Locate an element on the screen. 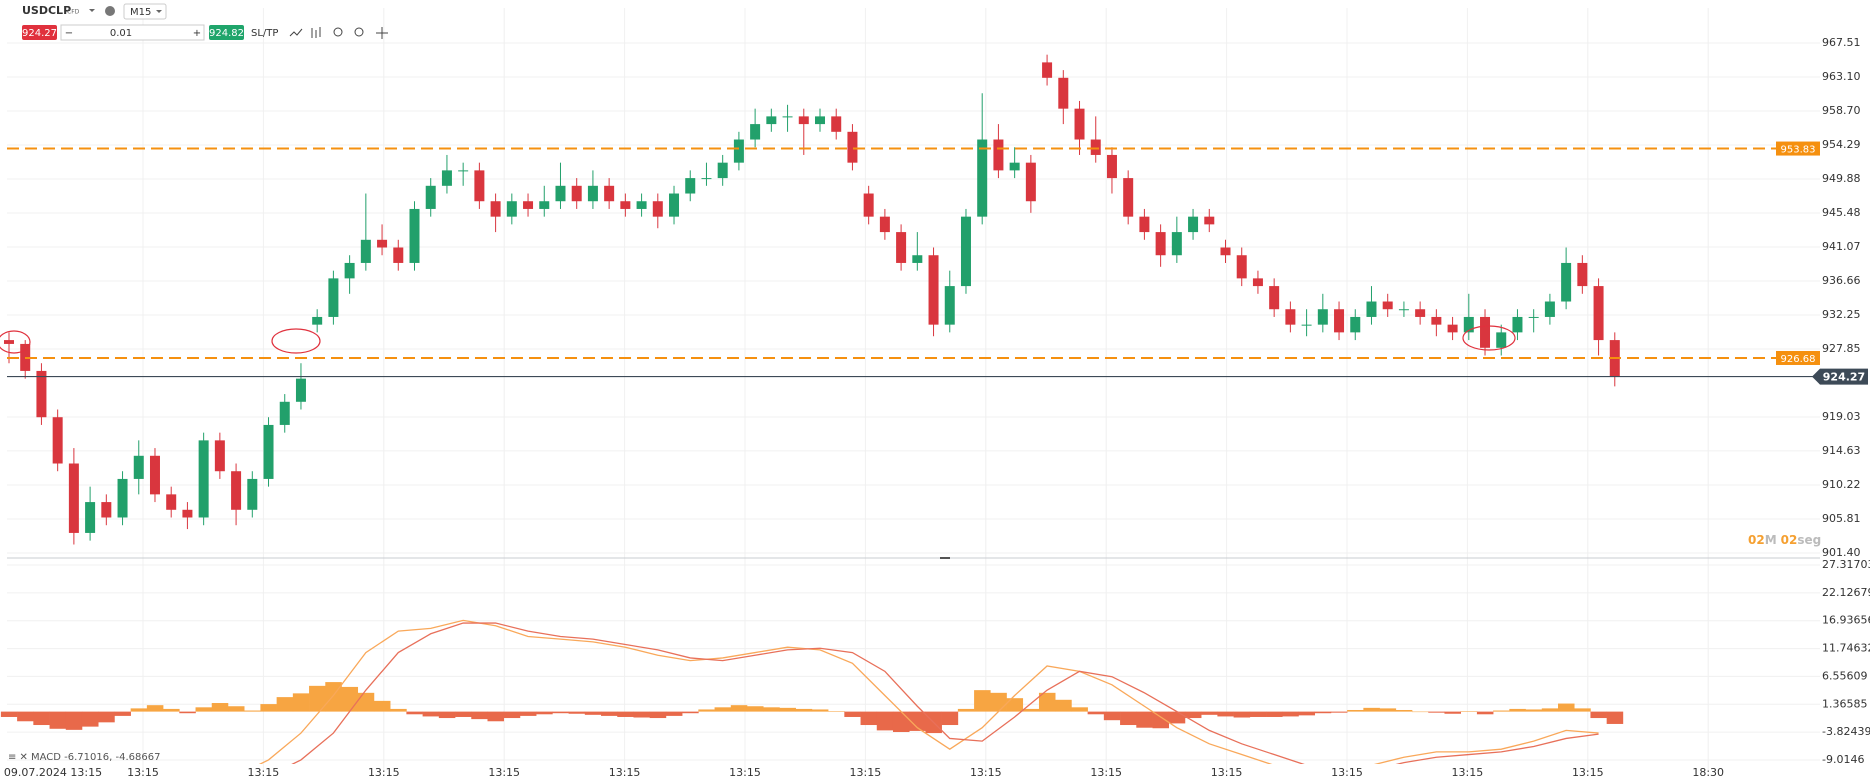 The image size is (1870, 782). buy-button is located at coordinates (226, 32).